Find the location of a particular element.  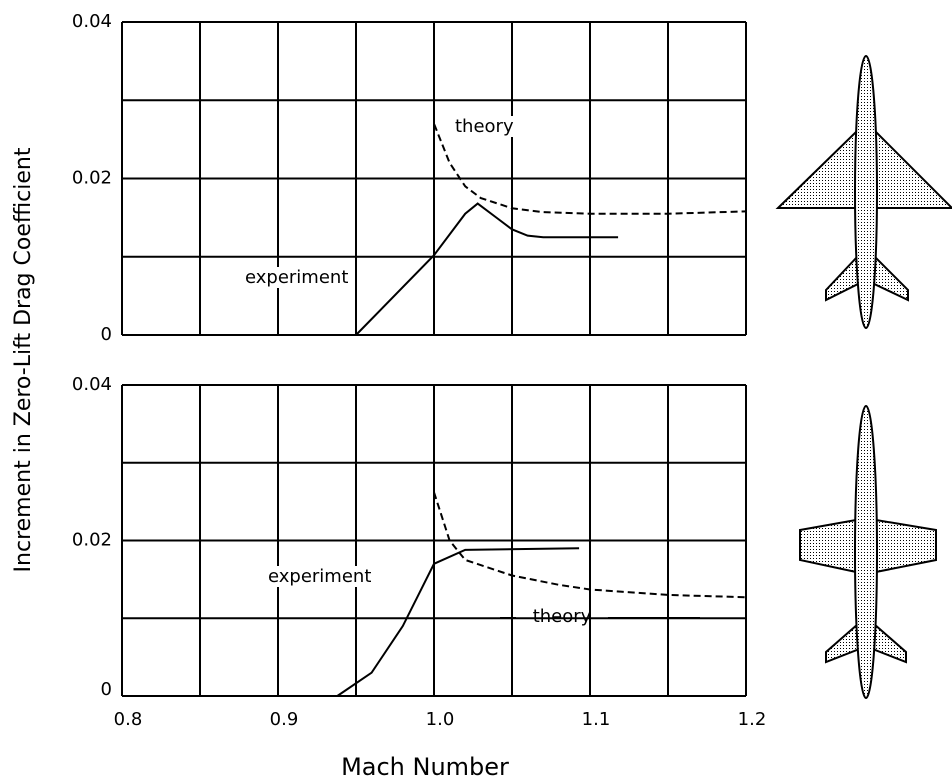

y-axis-label: Increment in Zero-Lift Drag Coefficient is located at coordinates (23, 359).